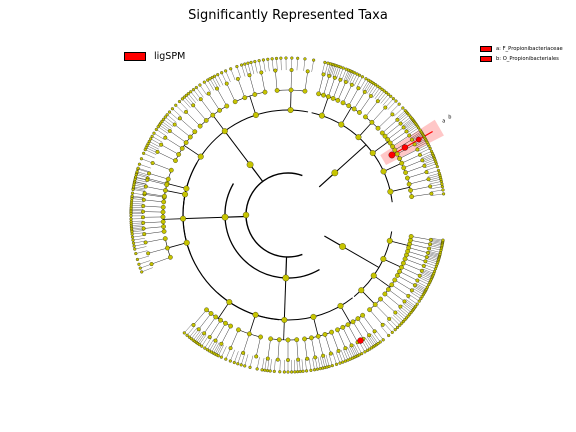 The image size is (576, 432). Describe the element at coordinates (154, 56) in the screenshot. I see `legend-group: ligSPM` at that location.